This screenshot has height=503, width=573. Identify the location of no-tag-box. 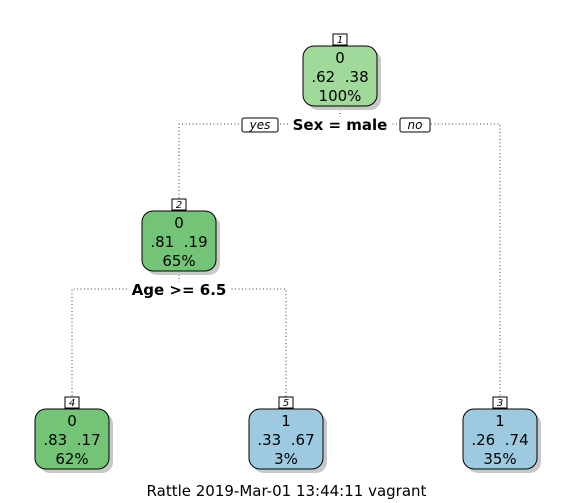
(415, 125).